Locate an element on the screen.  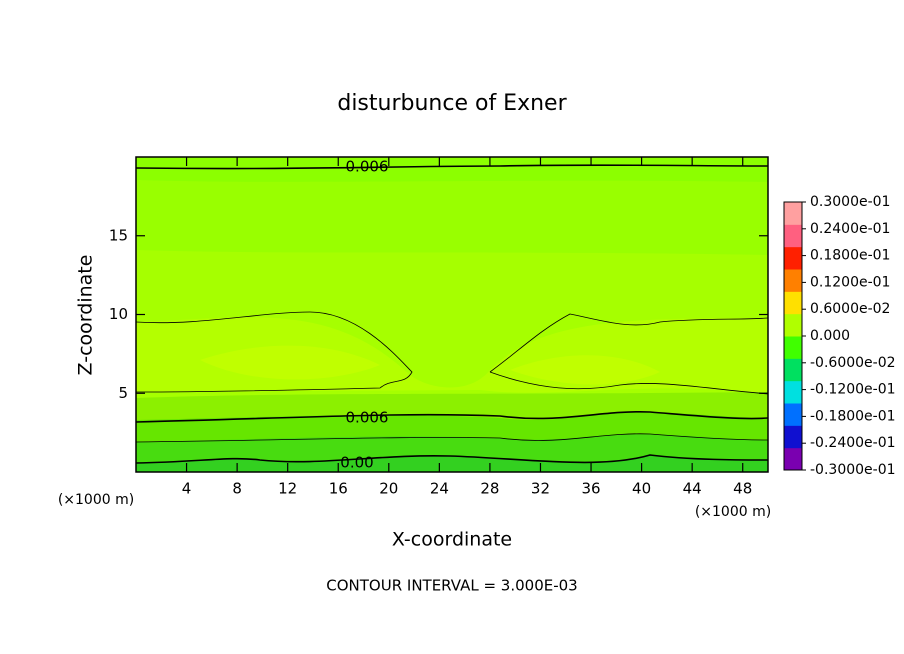
colorbar-tick-label: 0.1200e-01 is located at coordinates (850, 282).